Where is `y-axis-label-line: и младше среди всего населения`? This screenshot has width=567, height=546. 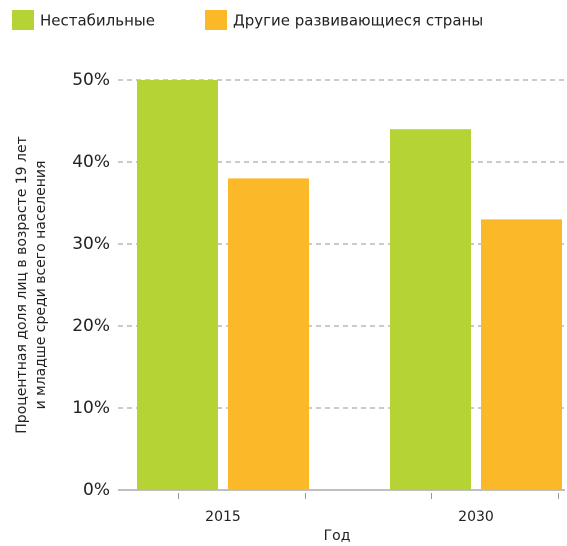
y-axis-label-line: и младше среди всего населения is located at coordinates (41, 285).